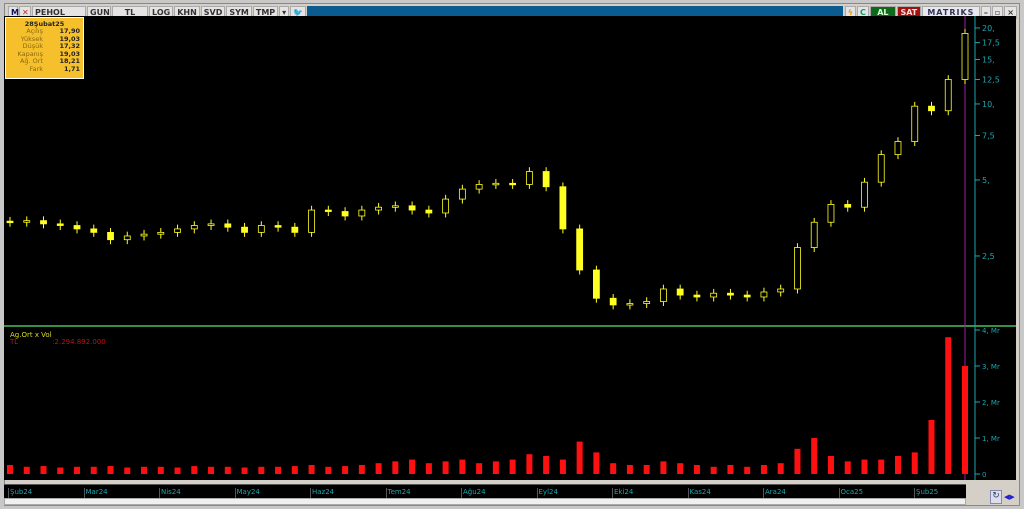 This screenshot has height=509, width=1024. Describe the element at coordinates (988, 256) in the screenshot. I see `price-tick-label: 2,5` at that location.